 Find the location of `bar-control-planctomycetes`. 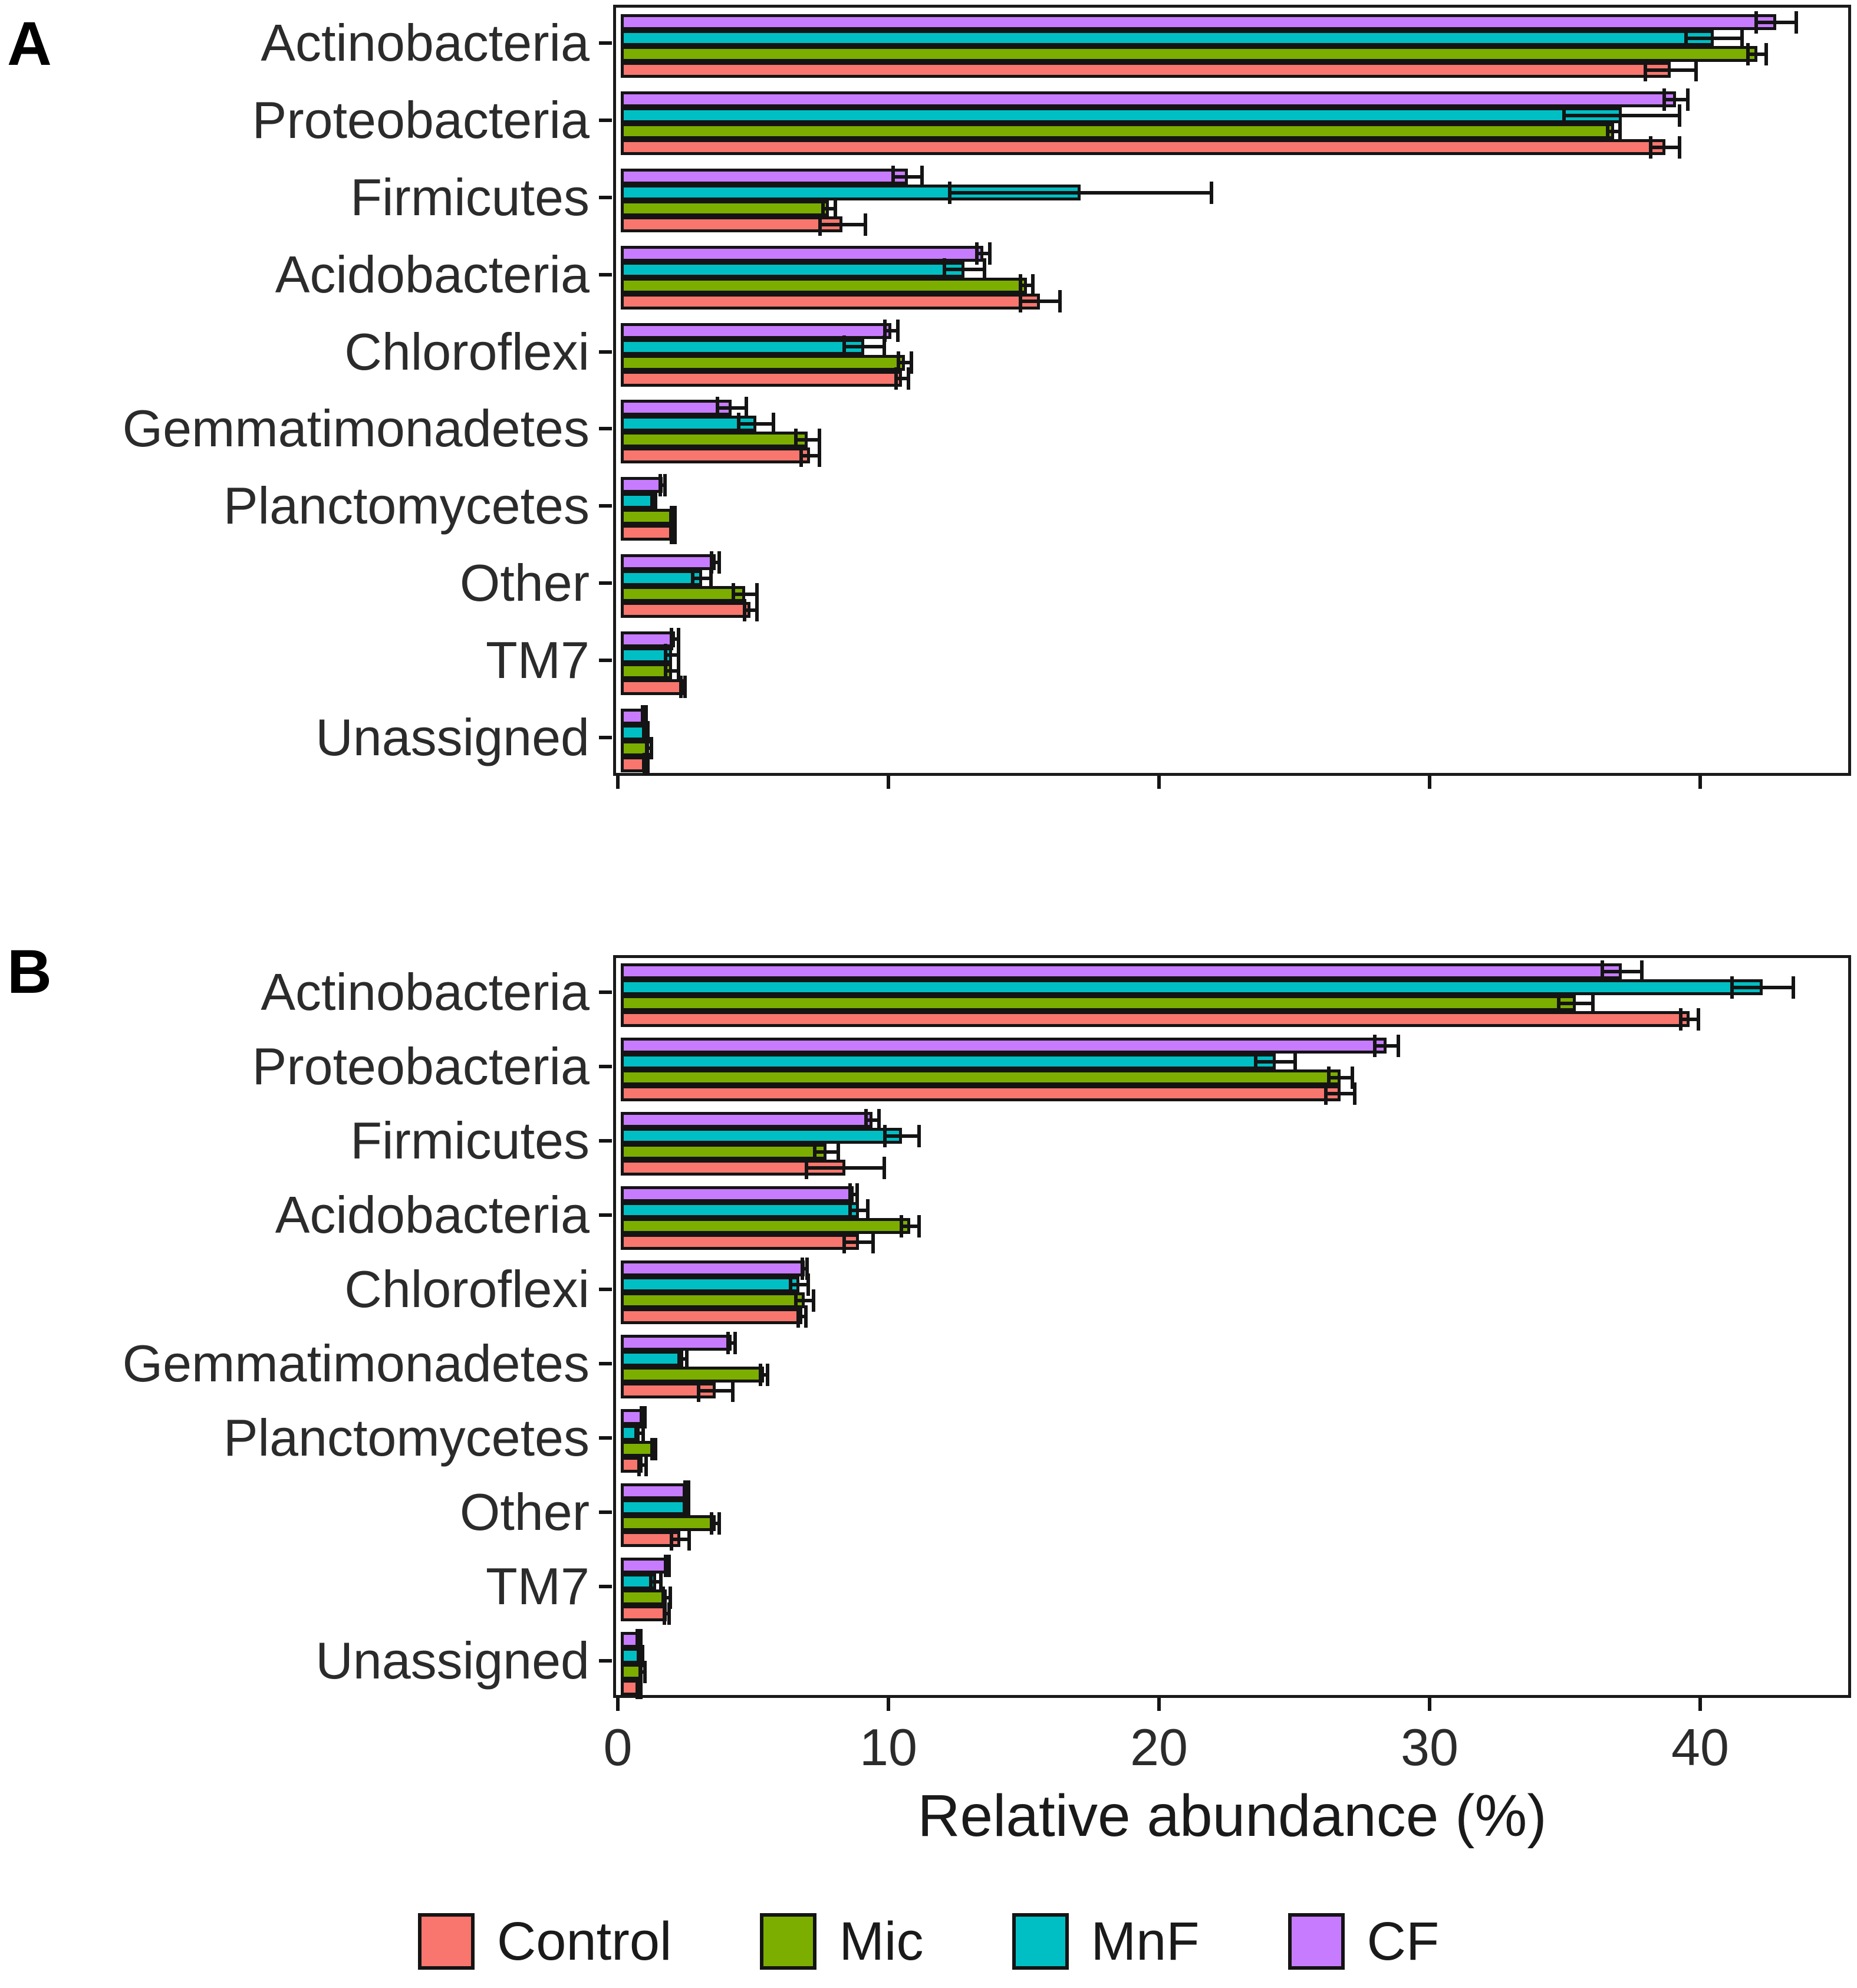

bar-control-planctomycetes is located at coordinates (647, 533).